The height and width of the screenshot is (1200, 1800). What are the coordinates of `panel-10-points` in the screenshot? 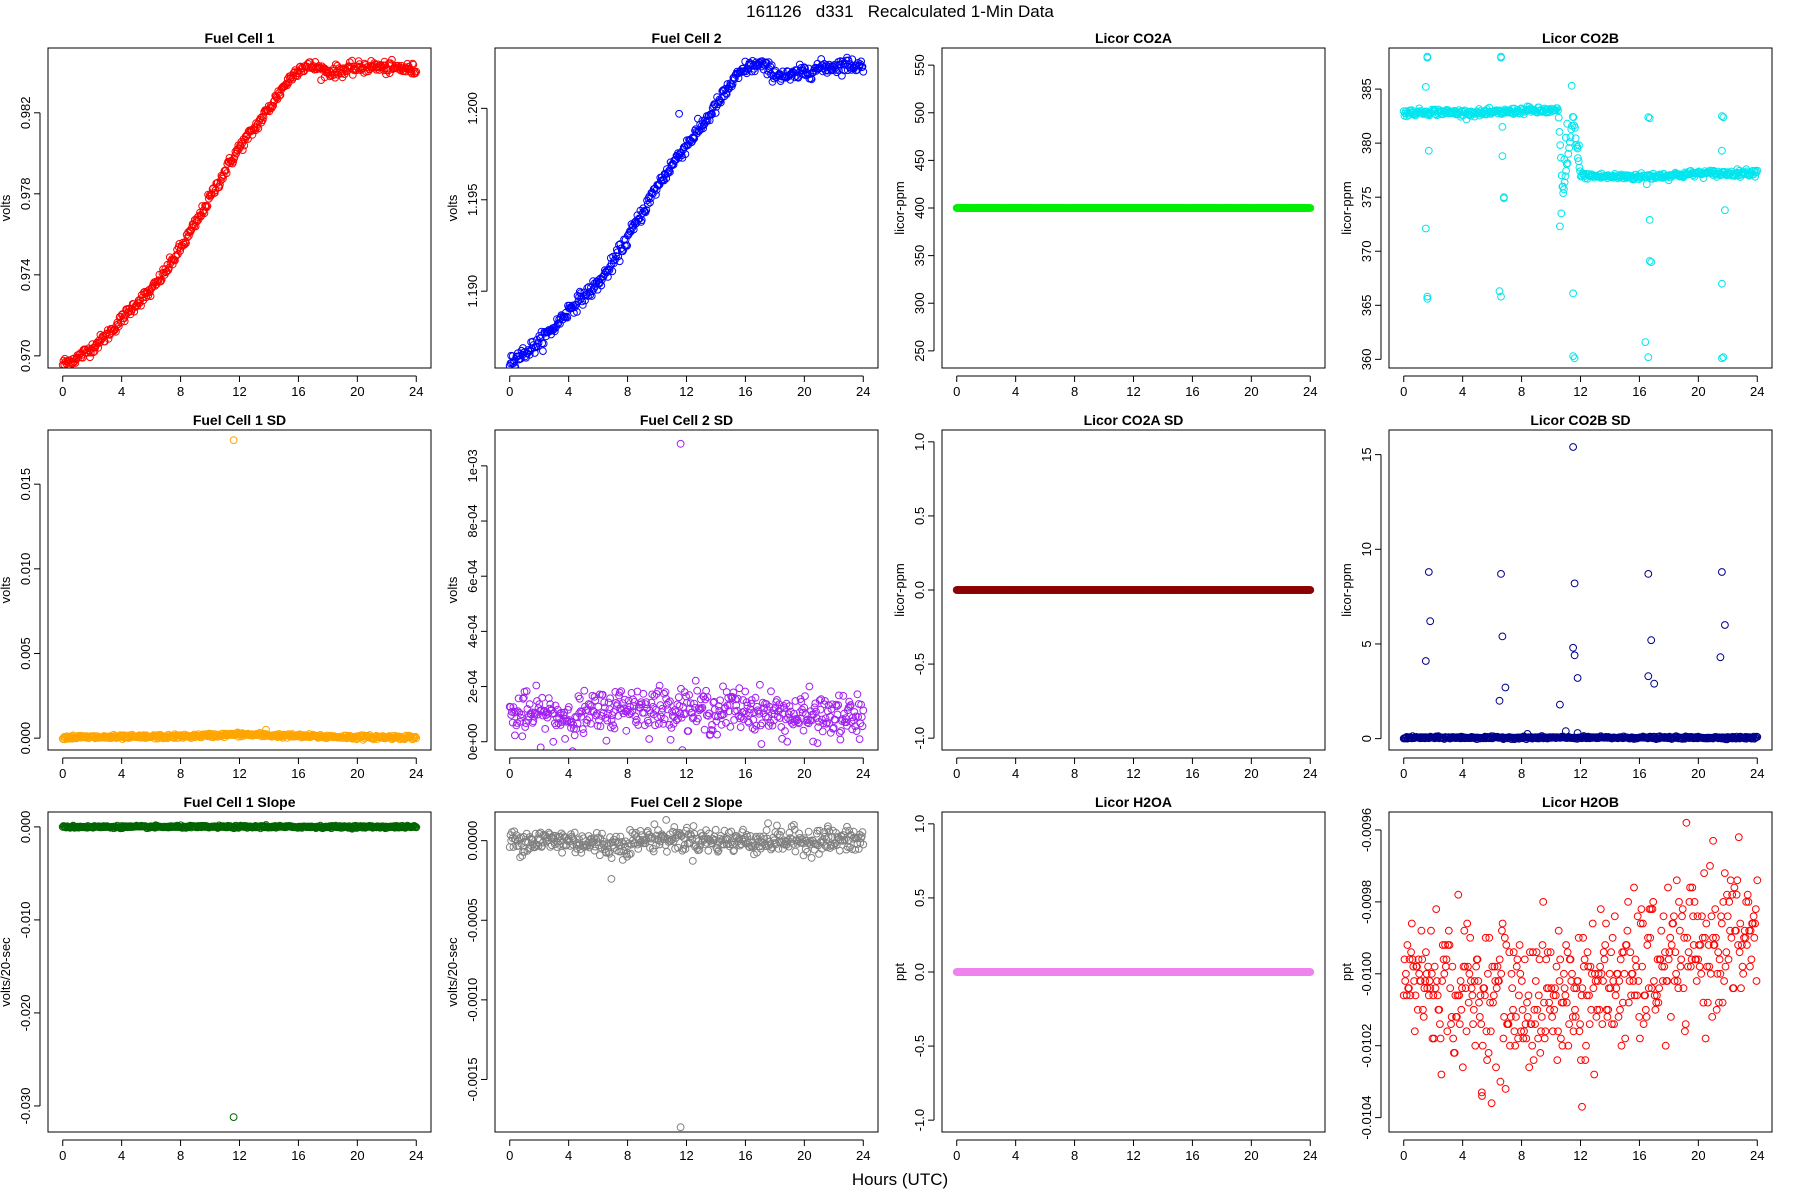 It's located at (686, 974).